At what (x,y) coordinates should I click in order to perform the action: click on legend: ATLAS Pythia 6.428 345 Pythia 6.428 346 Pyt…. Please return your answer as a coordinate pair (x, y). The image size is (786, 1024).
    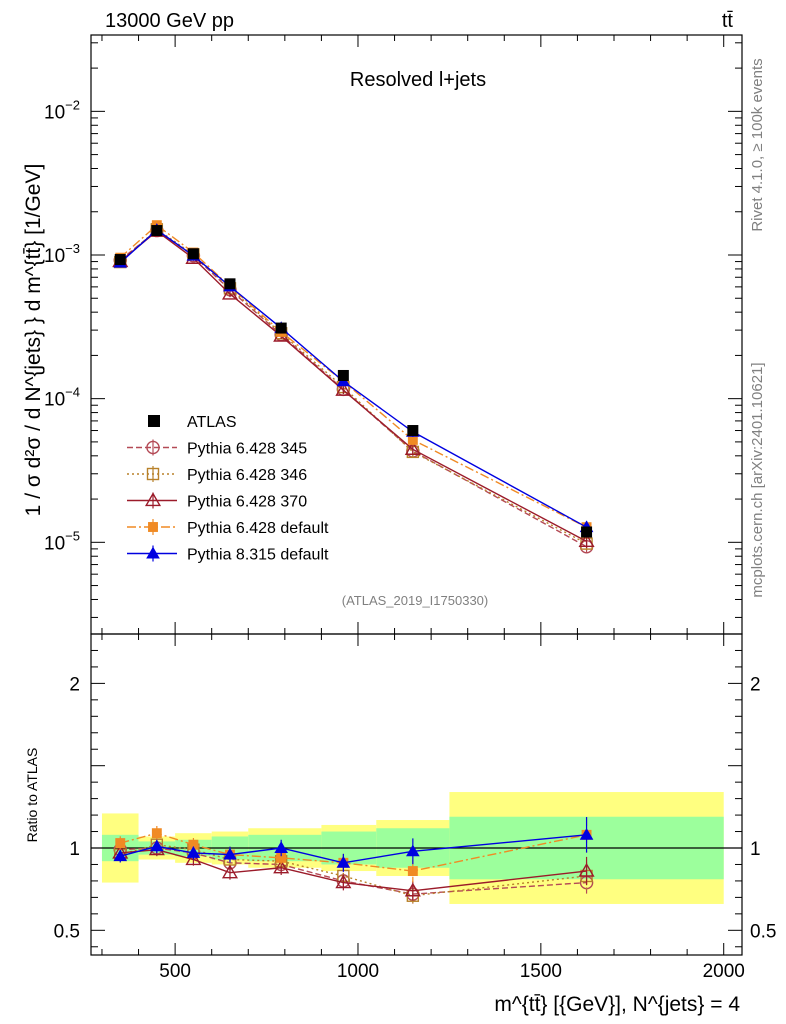
    Looking at the image, I should click on (228, 489).